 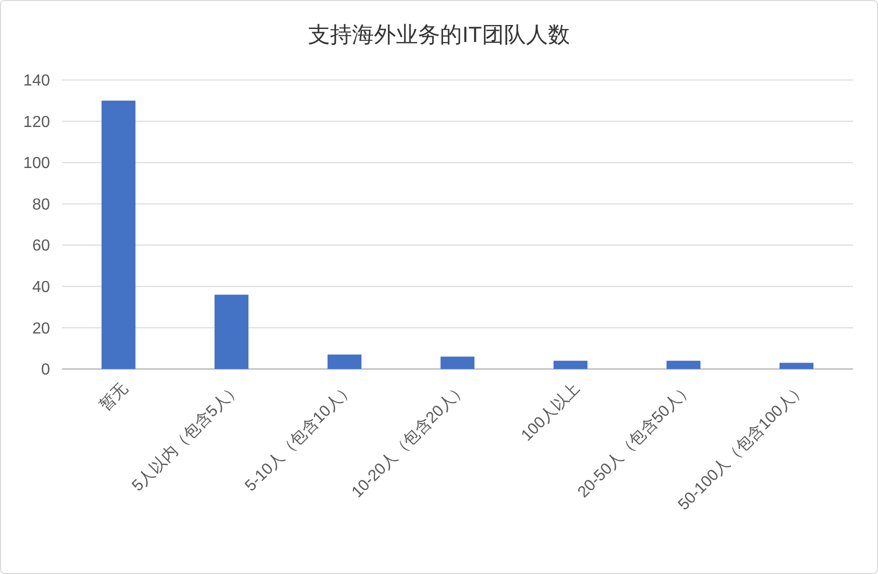 What do you see at coordinates (36, 122) in the screenshot?
I see `y-tick-label: 120` at bounding box center [36, 122].